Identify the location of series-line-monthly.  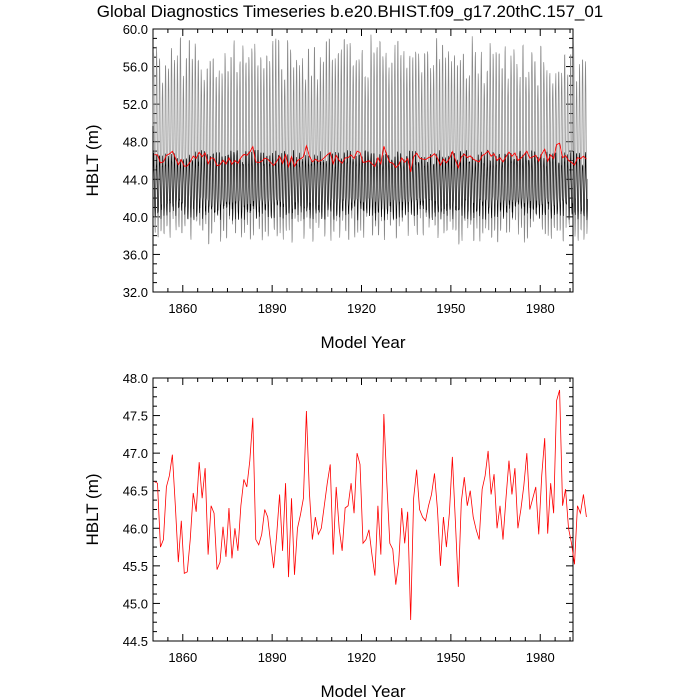
(370, 185).